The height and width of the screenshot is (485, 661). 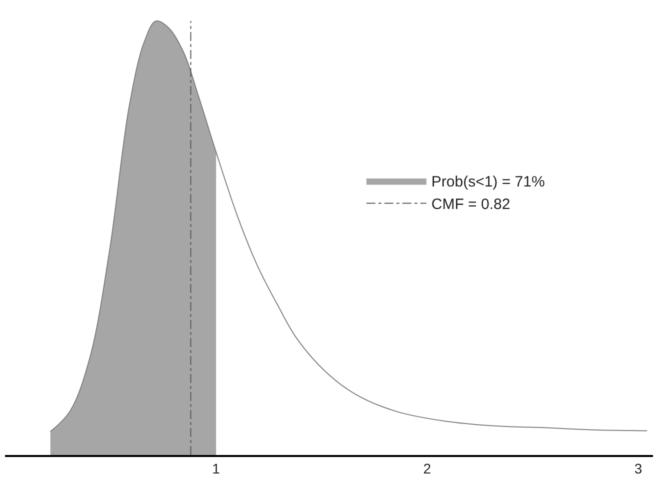 I want to click on x-tick-label: 2, so click(x=427, y=468).